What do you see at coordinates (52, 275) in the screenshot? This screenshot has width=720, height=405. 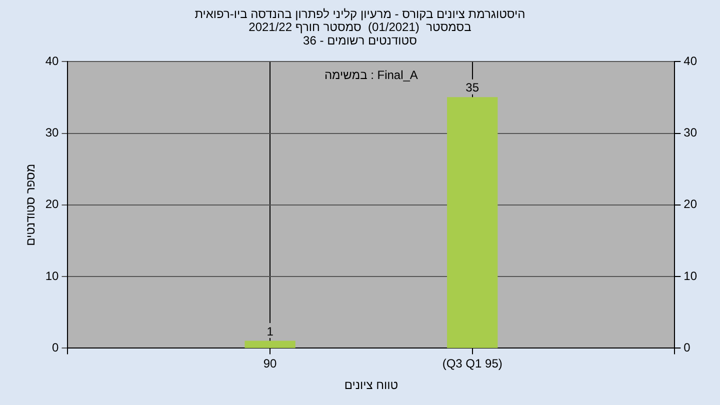 I see `y-tick-label: 10` at bounding box center [52, 275].